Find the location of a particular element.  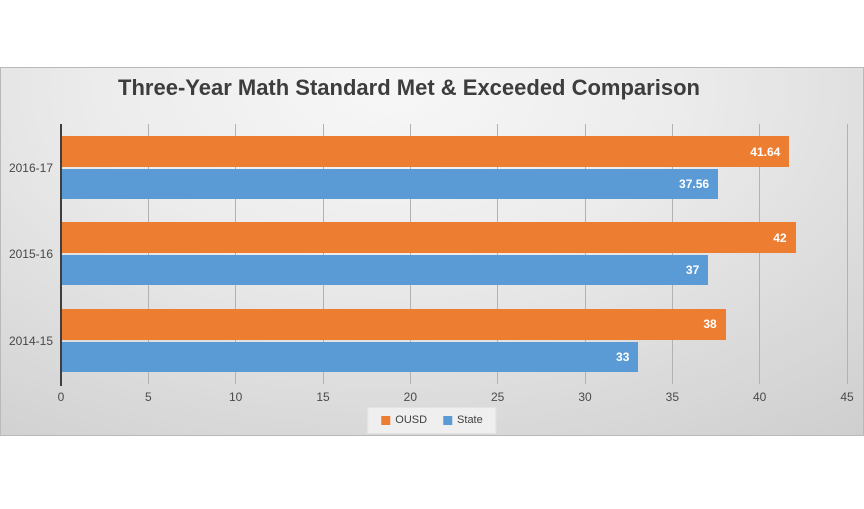

x-tick-label: 45 is located at coordinates (847, 397).